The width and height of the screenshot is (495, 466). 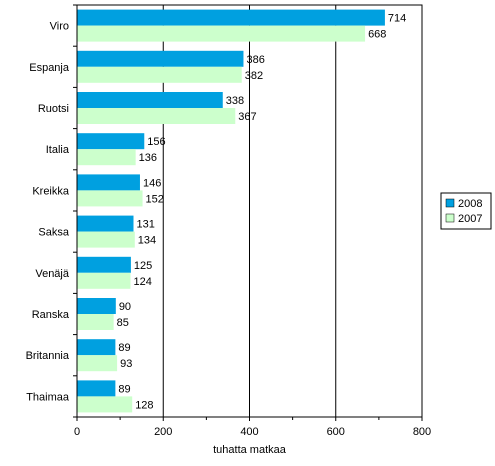 I want to click on category-label: Espanja, so click(x=49, y=68).